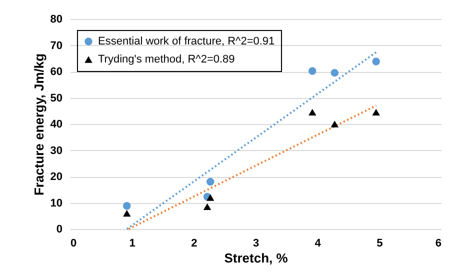 The height and width of the screenshot is (279, 468). I want to click on y-tick-label: 10, so click(56, 203).